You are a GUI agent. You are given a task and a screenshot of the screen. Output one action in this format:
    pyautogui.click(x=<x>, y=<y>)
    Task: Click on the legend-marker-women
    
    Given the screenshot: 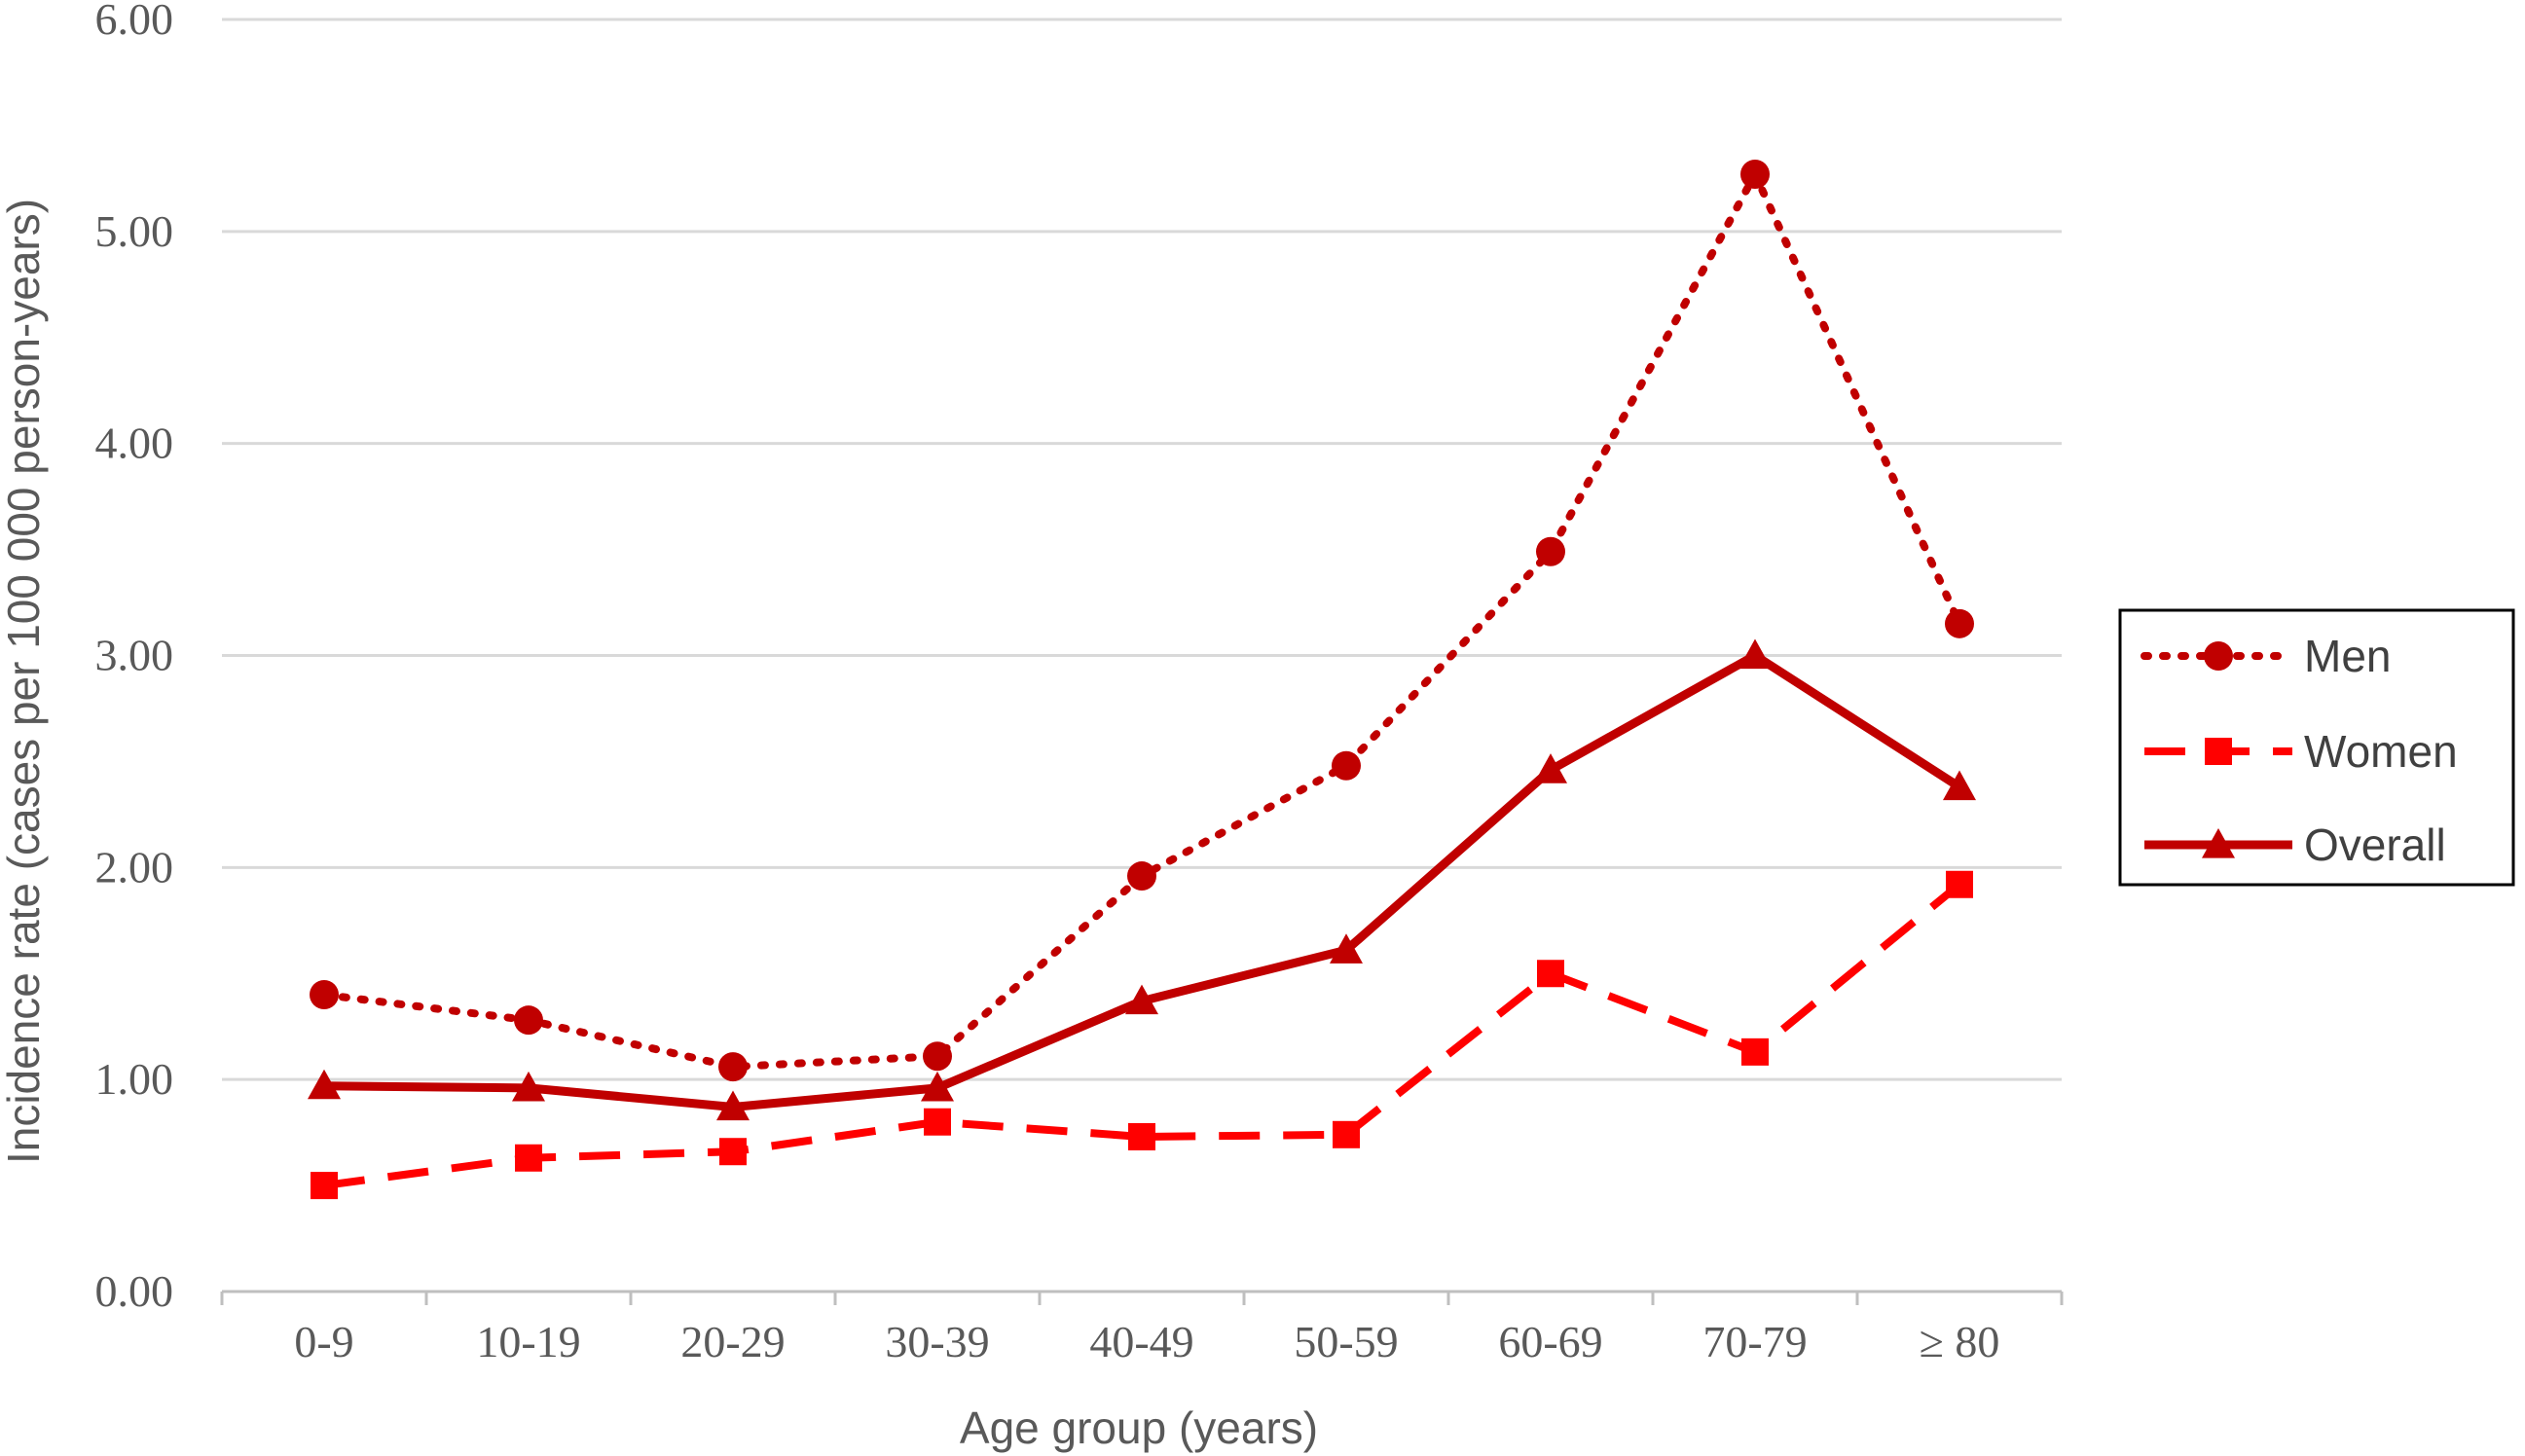 What is the action you would take?
    pyautogui.click(x=2218, y=751)
    